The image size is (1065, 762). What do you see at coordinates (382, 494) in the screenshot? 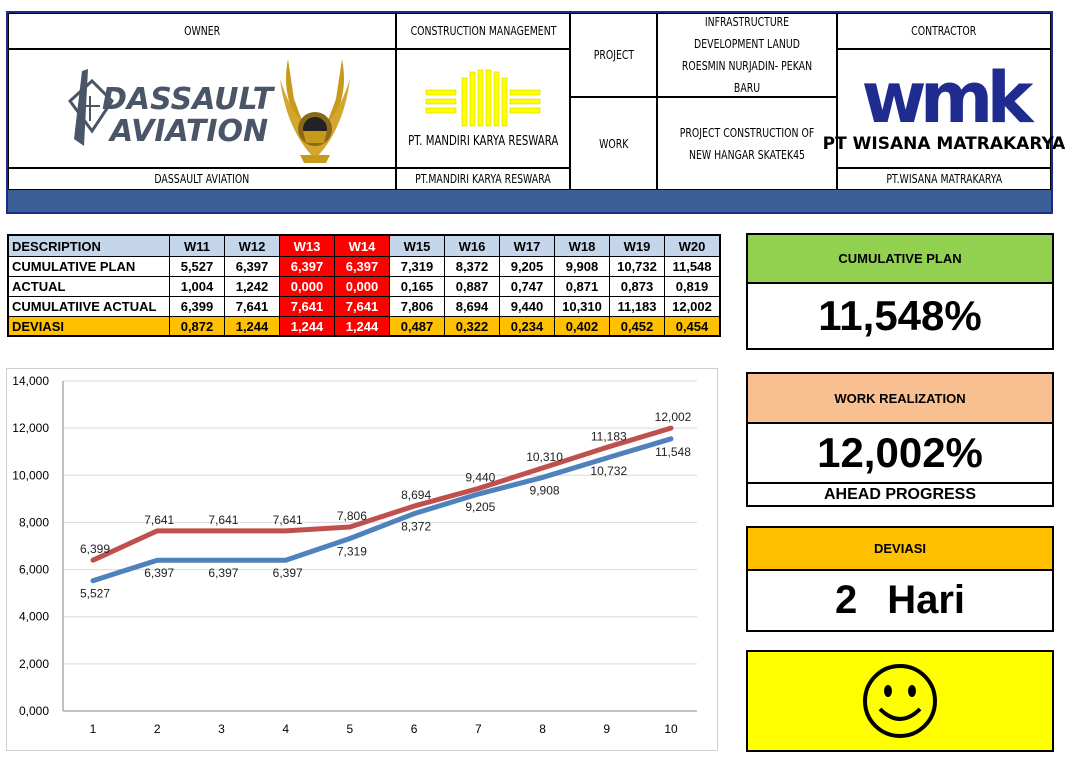
I see `series-line-actual` at bounding box center [382, 494].